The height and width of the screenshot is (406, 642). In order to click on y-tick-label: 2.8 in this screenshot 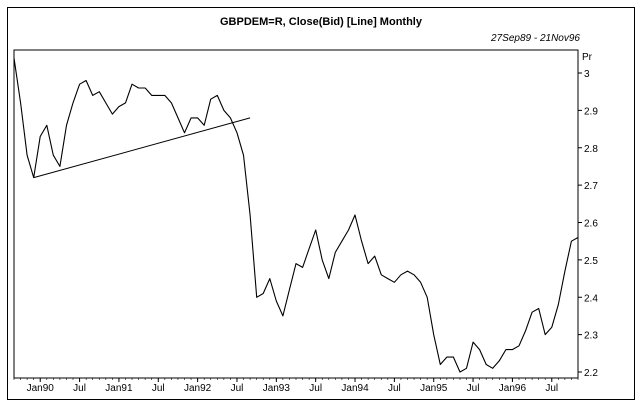, I will do `click(591, 149)`.